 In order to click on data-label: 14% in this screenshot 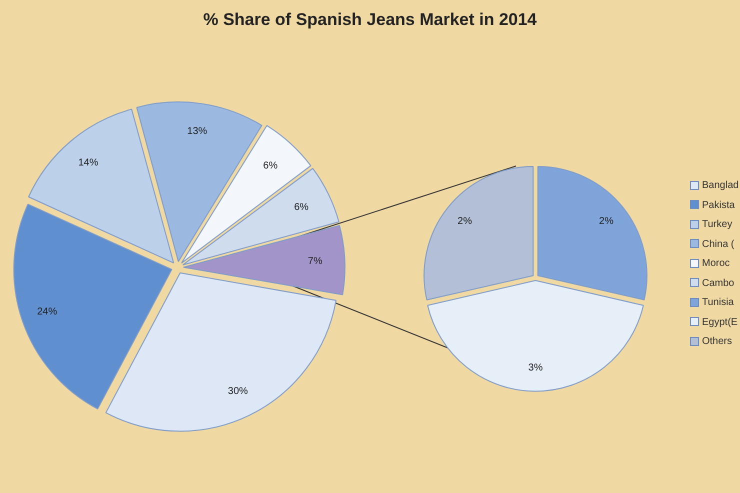, I will do `click(88, 162)`.